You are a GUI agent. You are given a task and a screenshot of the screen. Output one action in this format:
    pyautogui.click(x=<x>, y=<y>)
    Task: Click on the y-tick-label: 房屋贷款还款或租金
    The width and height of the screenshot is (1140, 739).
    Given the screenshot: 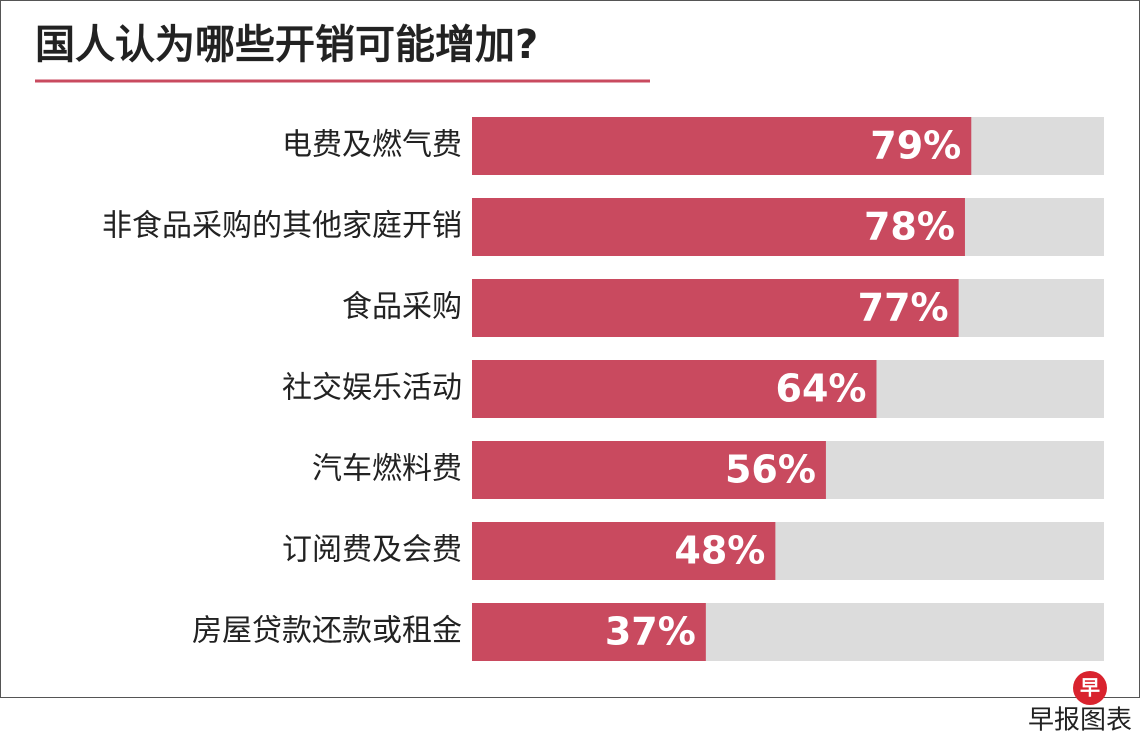 What is the action you would take?
    pyautogui.click(x=327, y=631)
    